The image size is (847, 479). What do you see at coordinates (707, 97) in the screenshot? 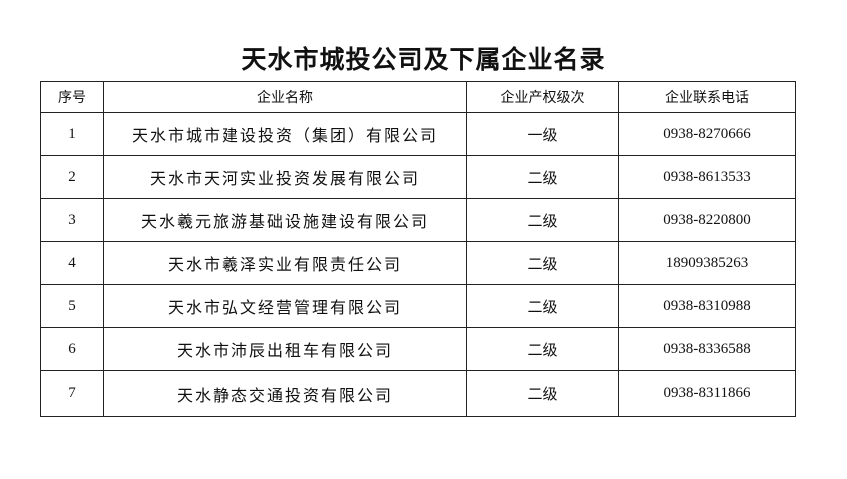
I see `header-phone: 企业联系电话` at bounding box center [707, 97].